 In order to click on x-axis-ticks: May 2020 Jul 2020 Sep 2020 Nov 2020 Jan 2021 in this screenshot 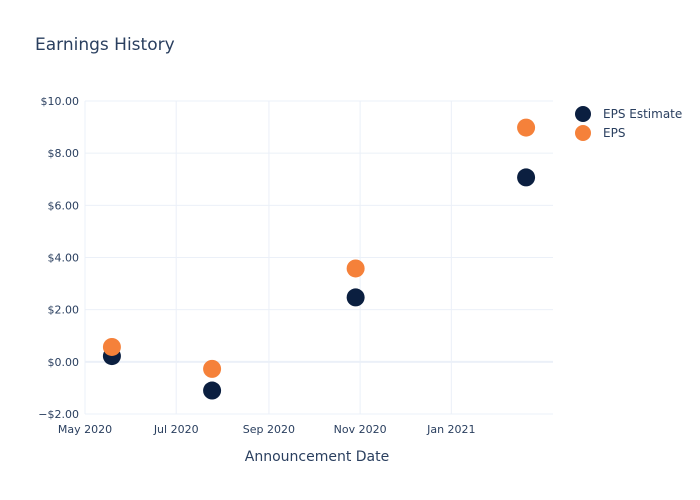, I will do `click(267, 429)`.